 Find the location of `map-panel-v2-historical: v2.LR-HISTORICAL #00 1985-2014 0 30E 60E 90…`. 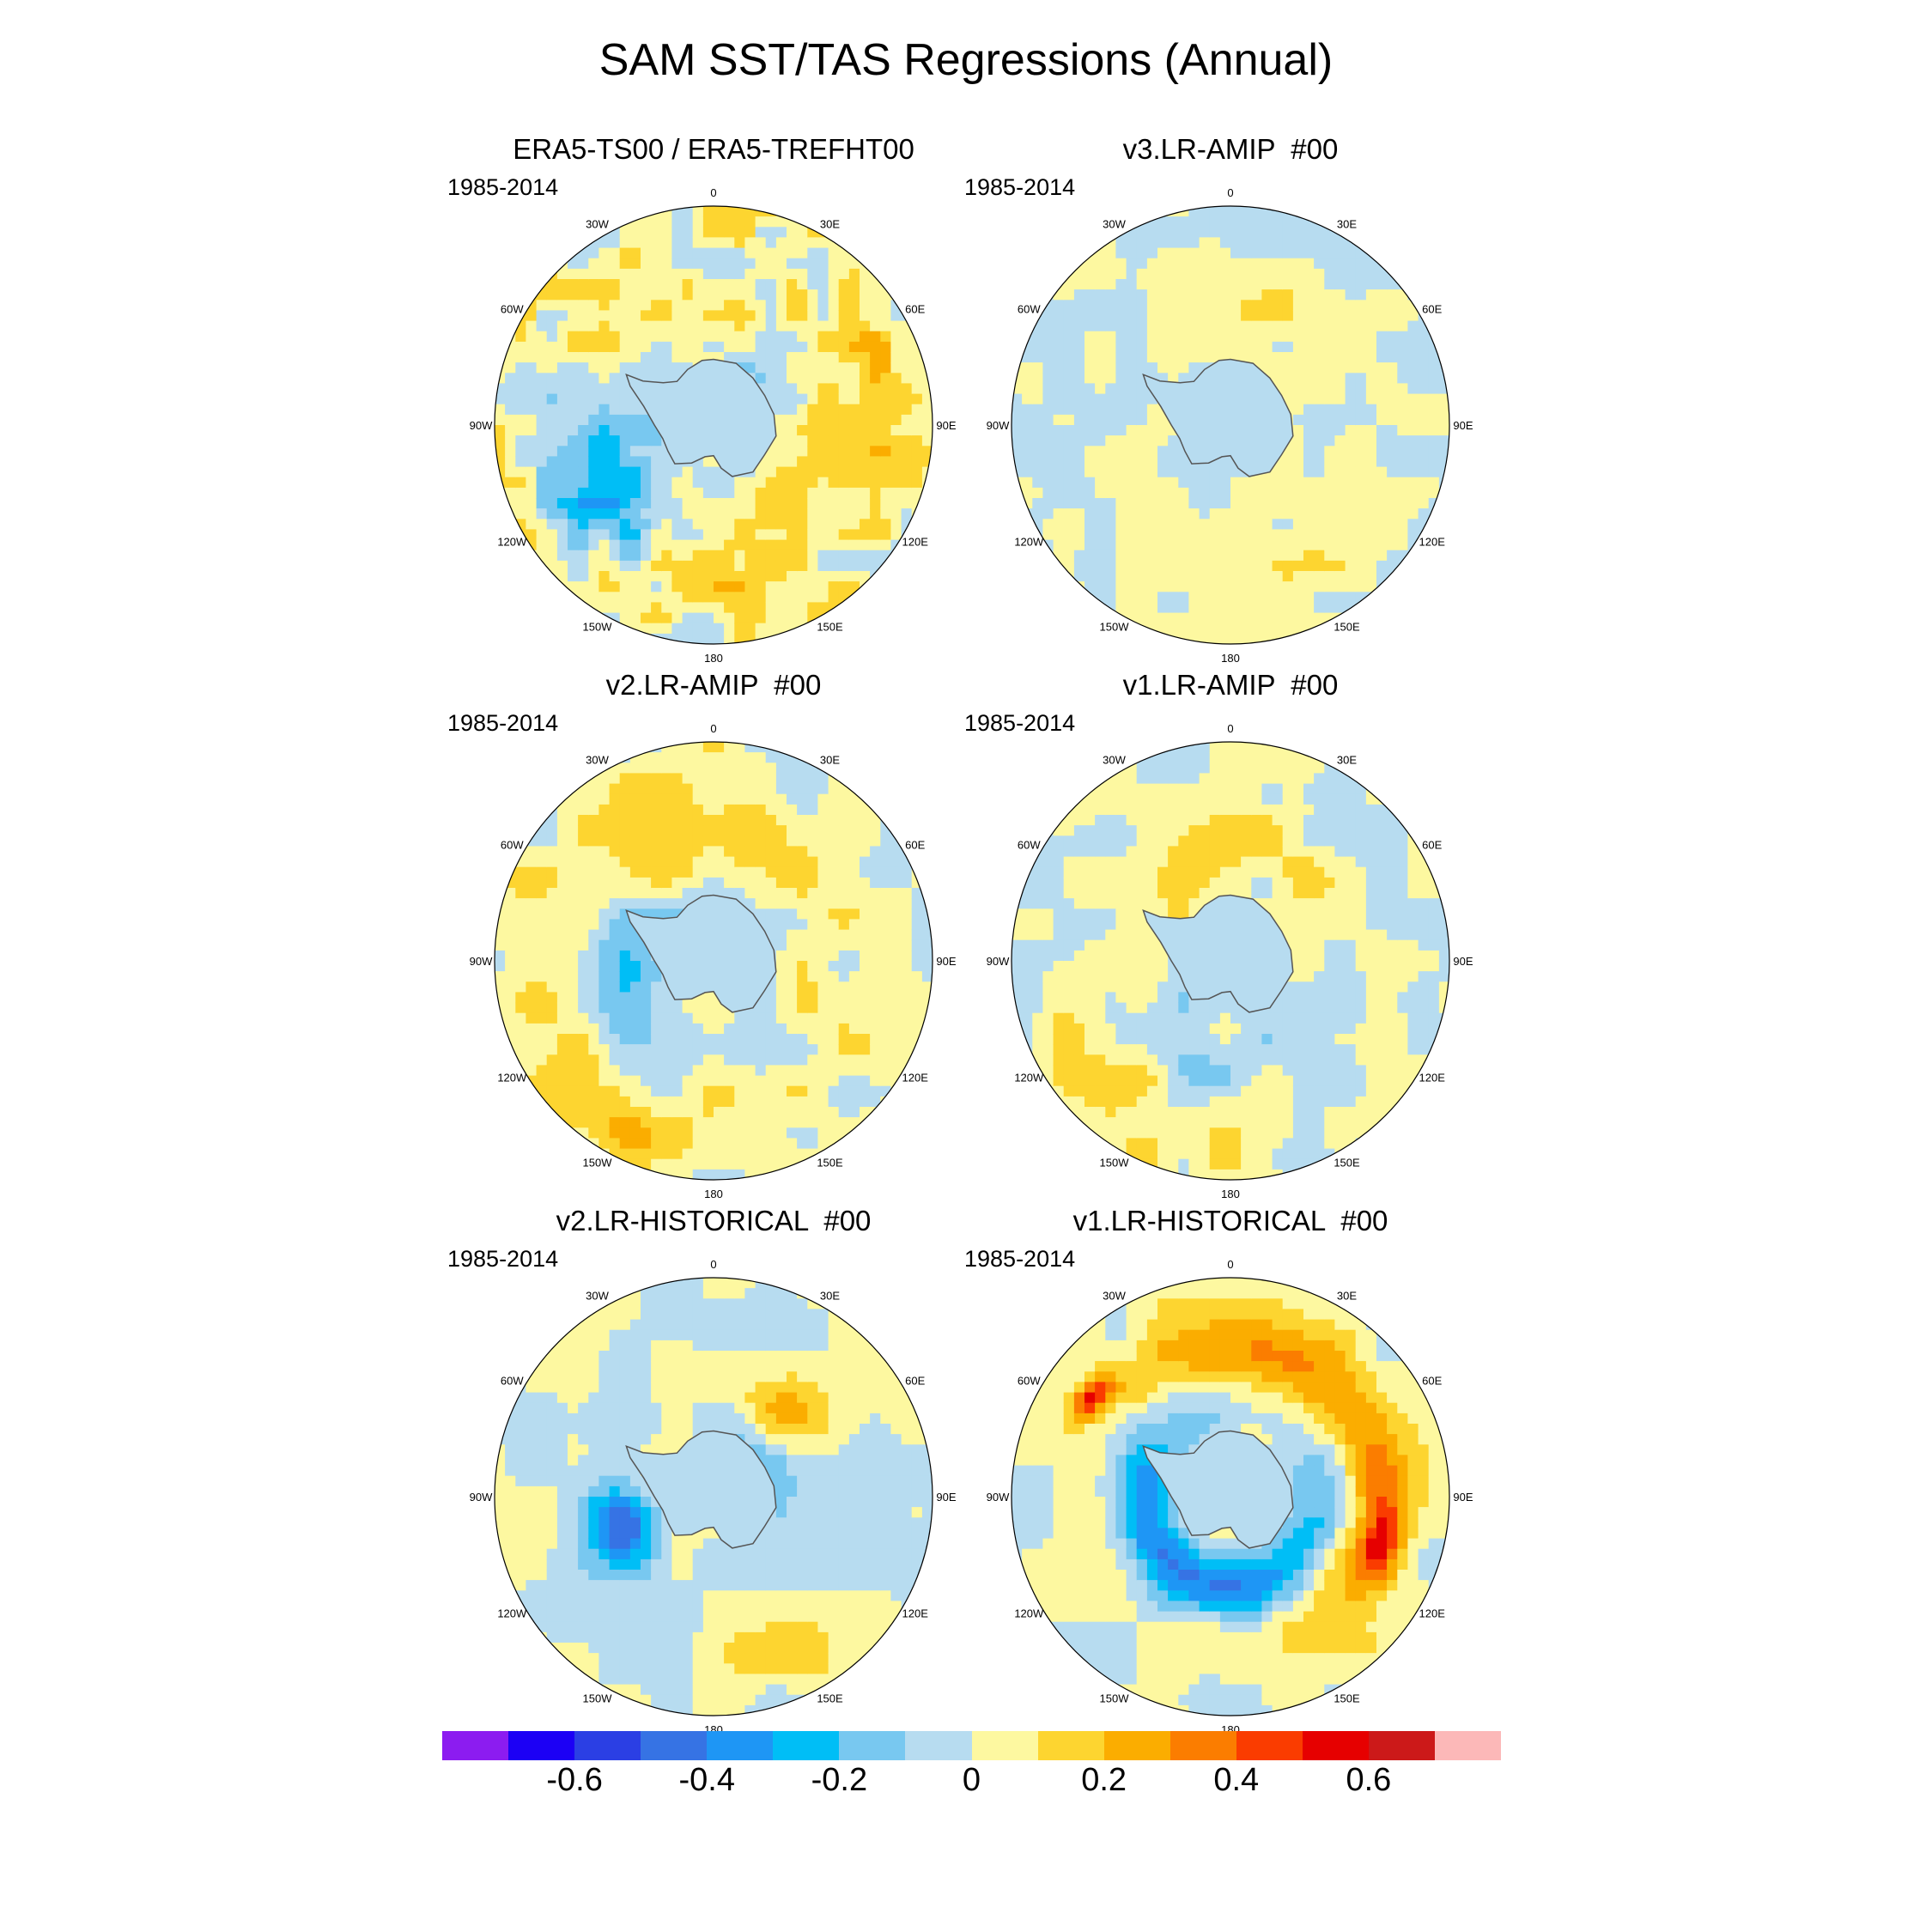

map-panel-v2-historical: v2.LR-HISTORICAL #00 1985-2014 0 30E 60E 90… is located at coordinates (713, 1484).